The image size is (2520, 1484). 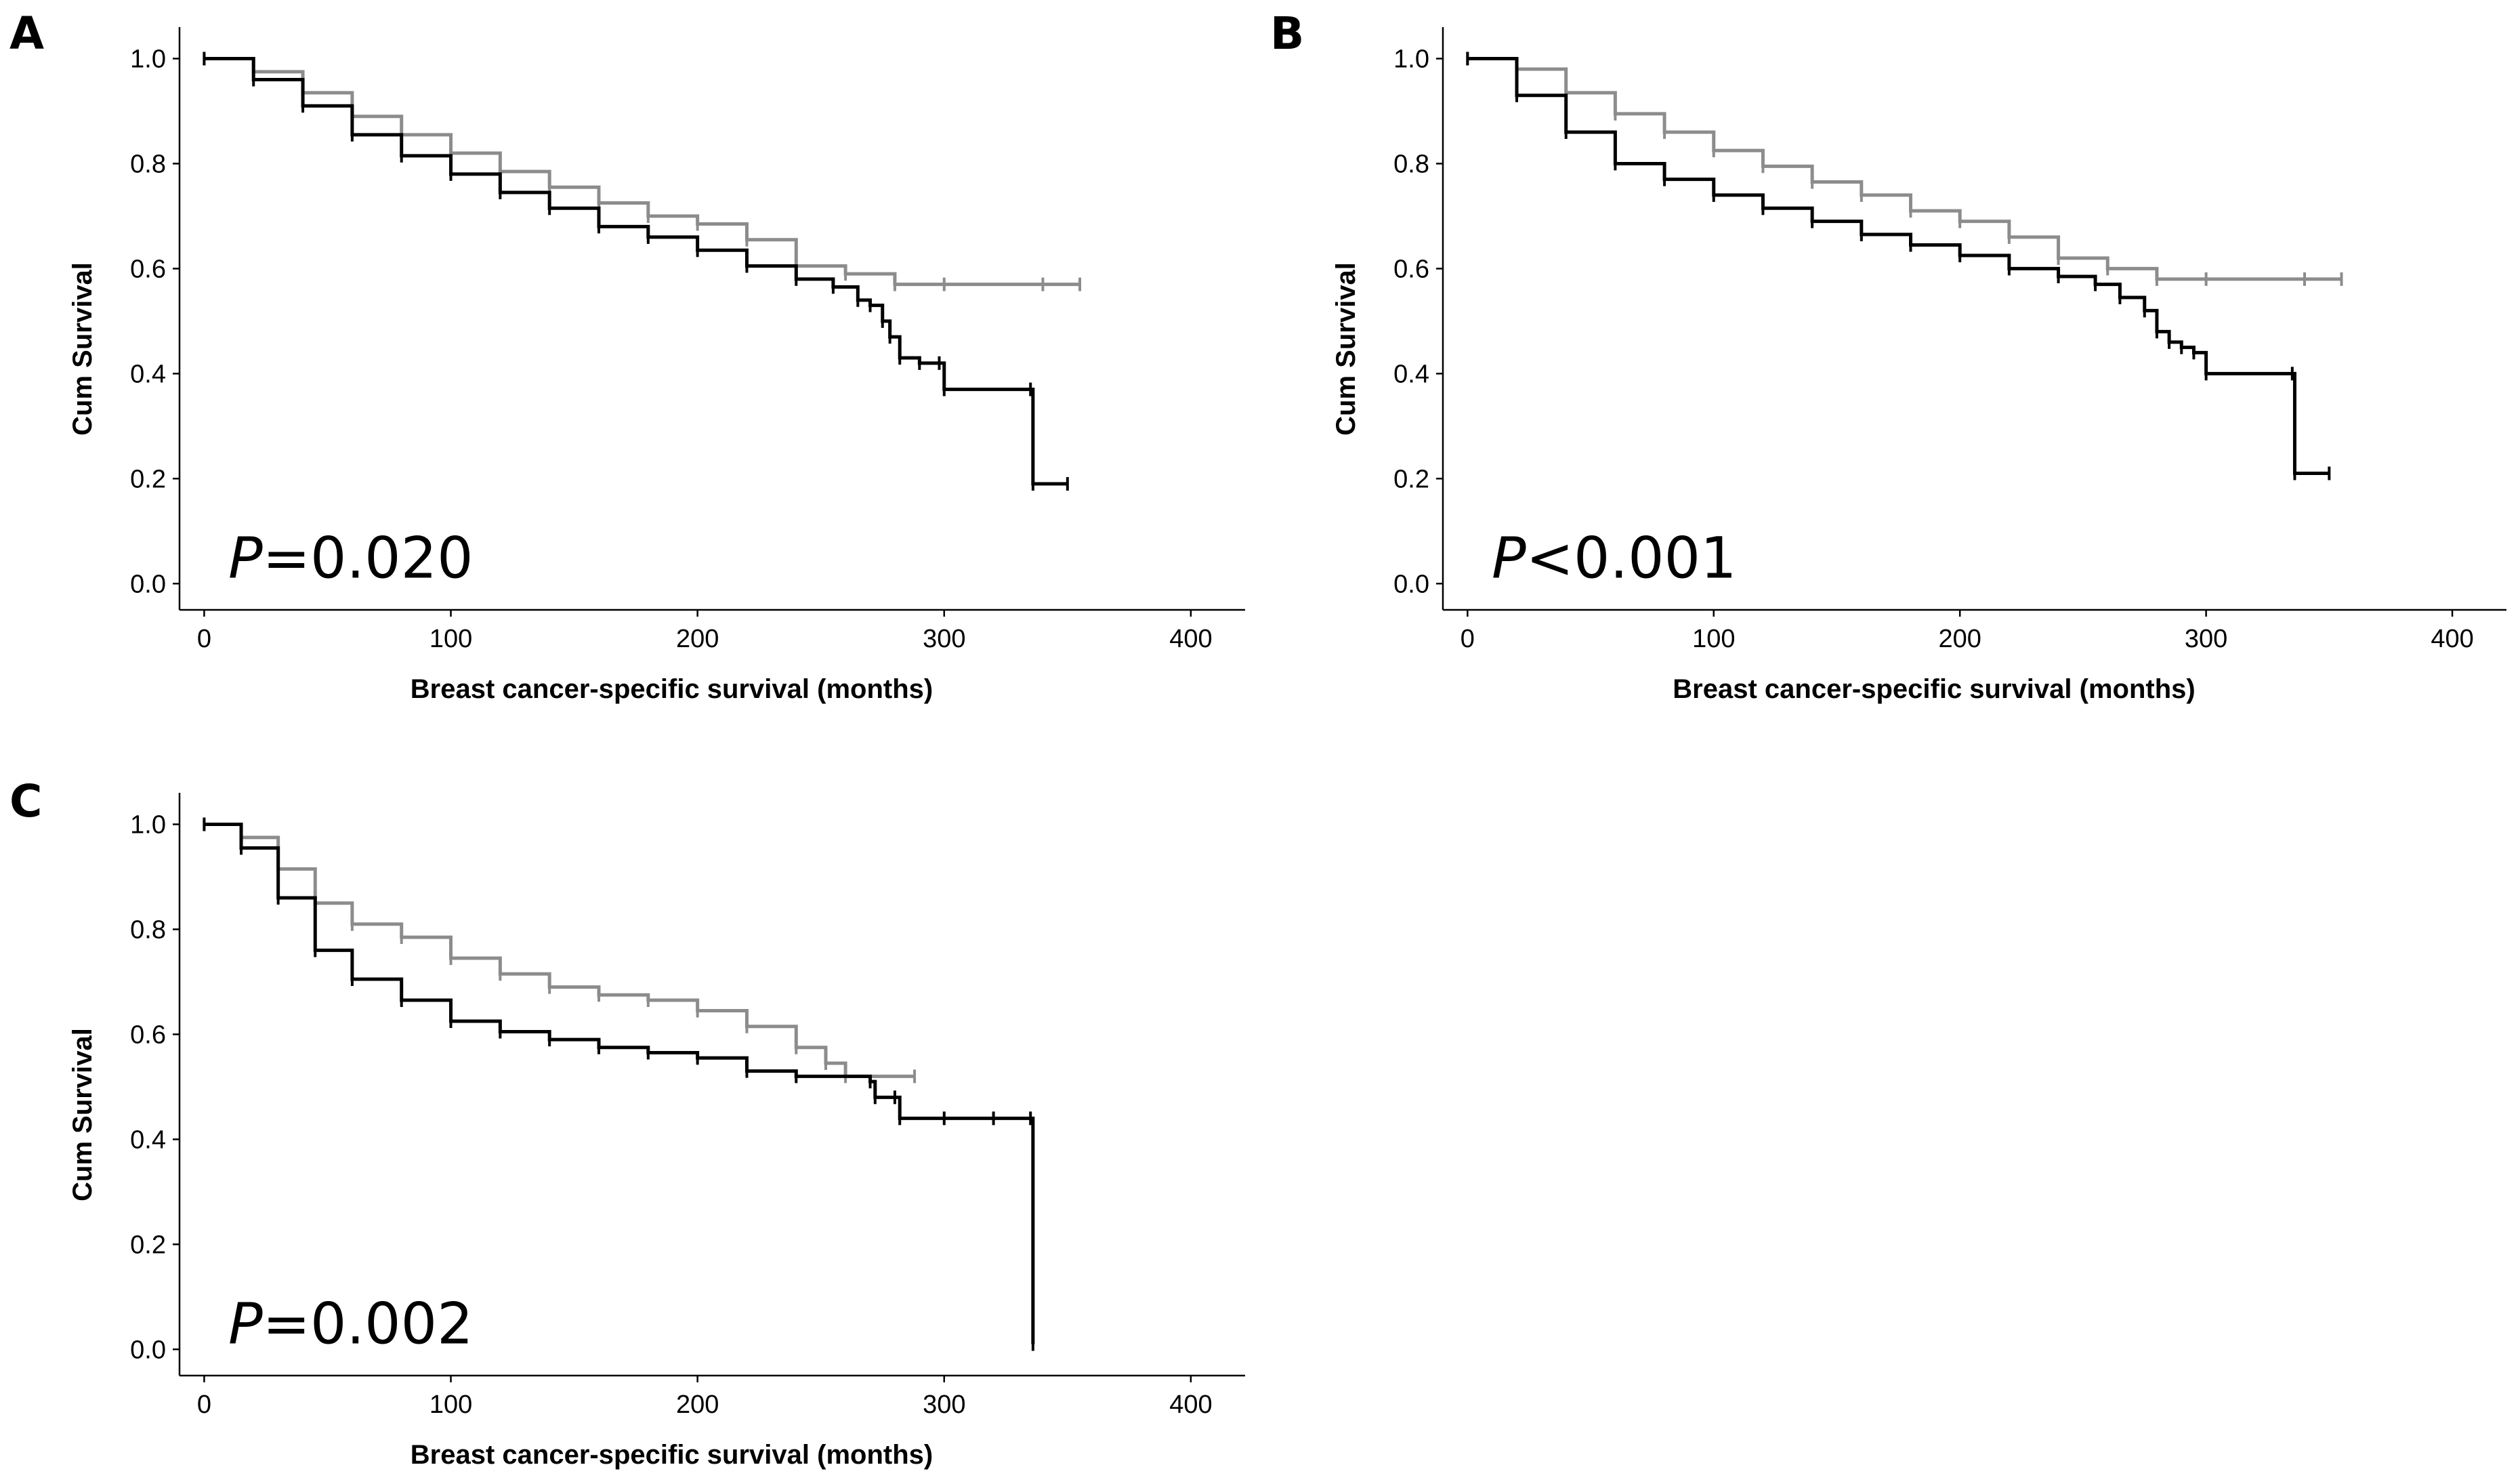 I want to click on p-value-label: P=0.002, so click(x=351, y=1323).